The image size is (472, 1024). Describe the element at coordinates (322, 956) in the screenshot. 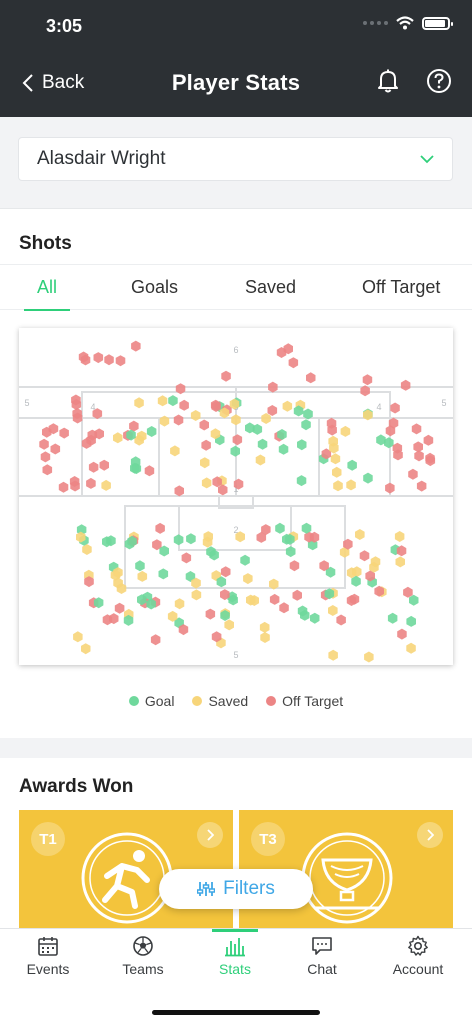

I see `nav-chat: Chat` at that location.